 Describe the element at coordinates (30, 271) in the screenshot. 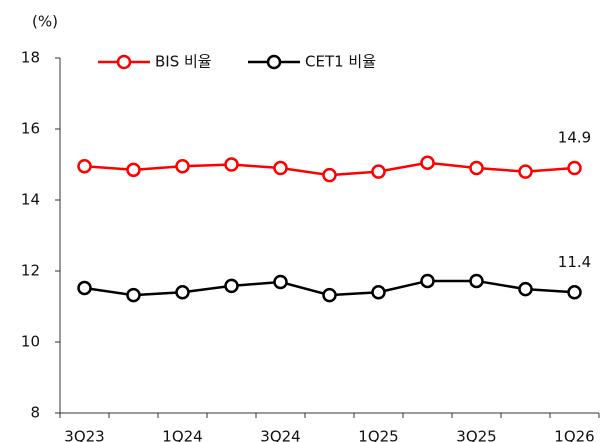

I see `y-tick-label: 12` at that location.